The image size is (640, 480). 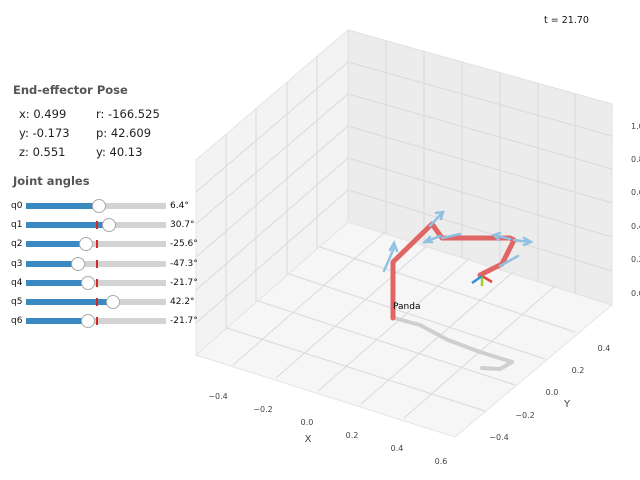 I want to click on joint-slider-q3: q3 -47.3°, so click(x=110, y=264).